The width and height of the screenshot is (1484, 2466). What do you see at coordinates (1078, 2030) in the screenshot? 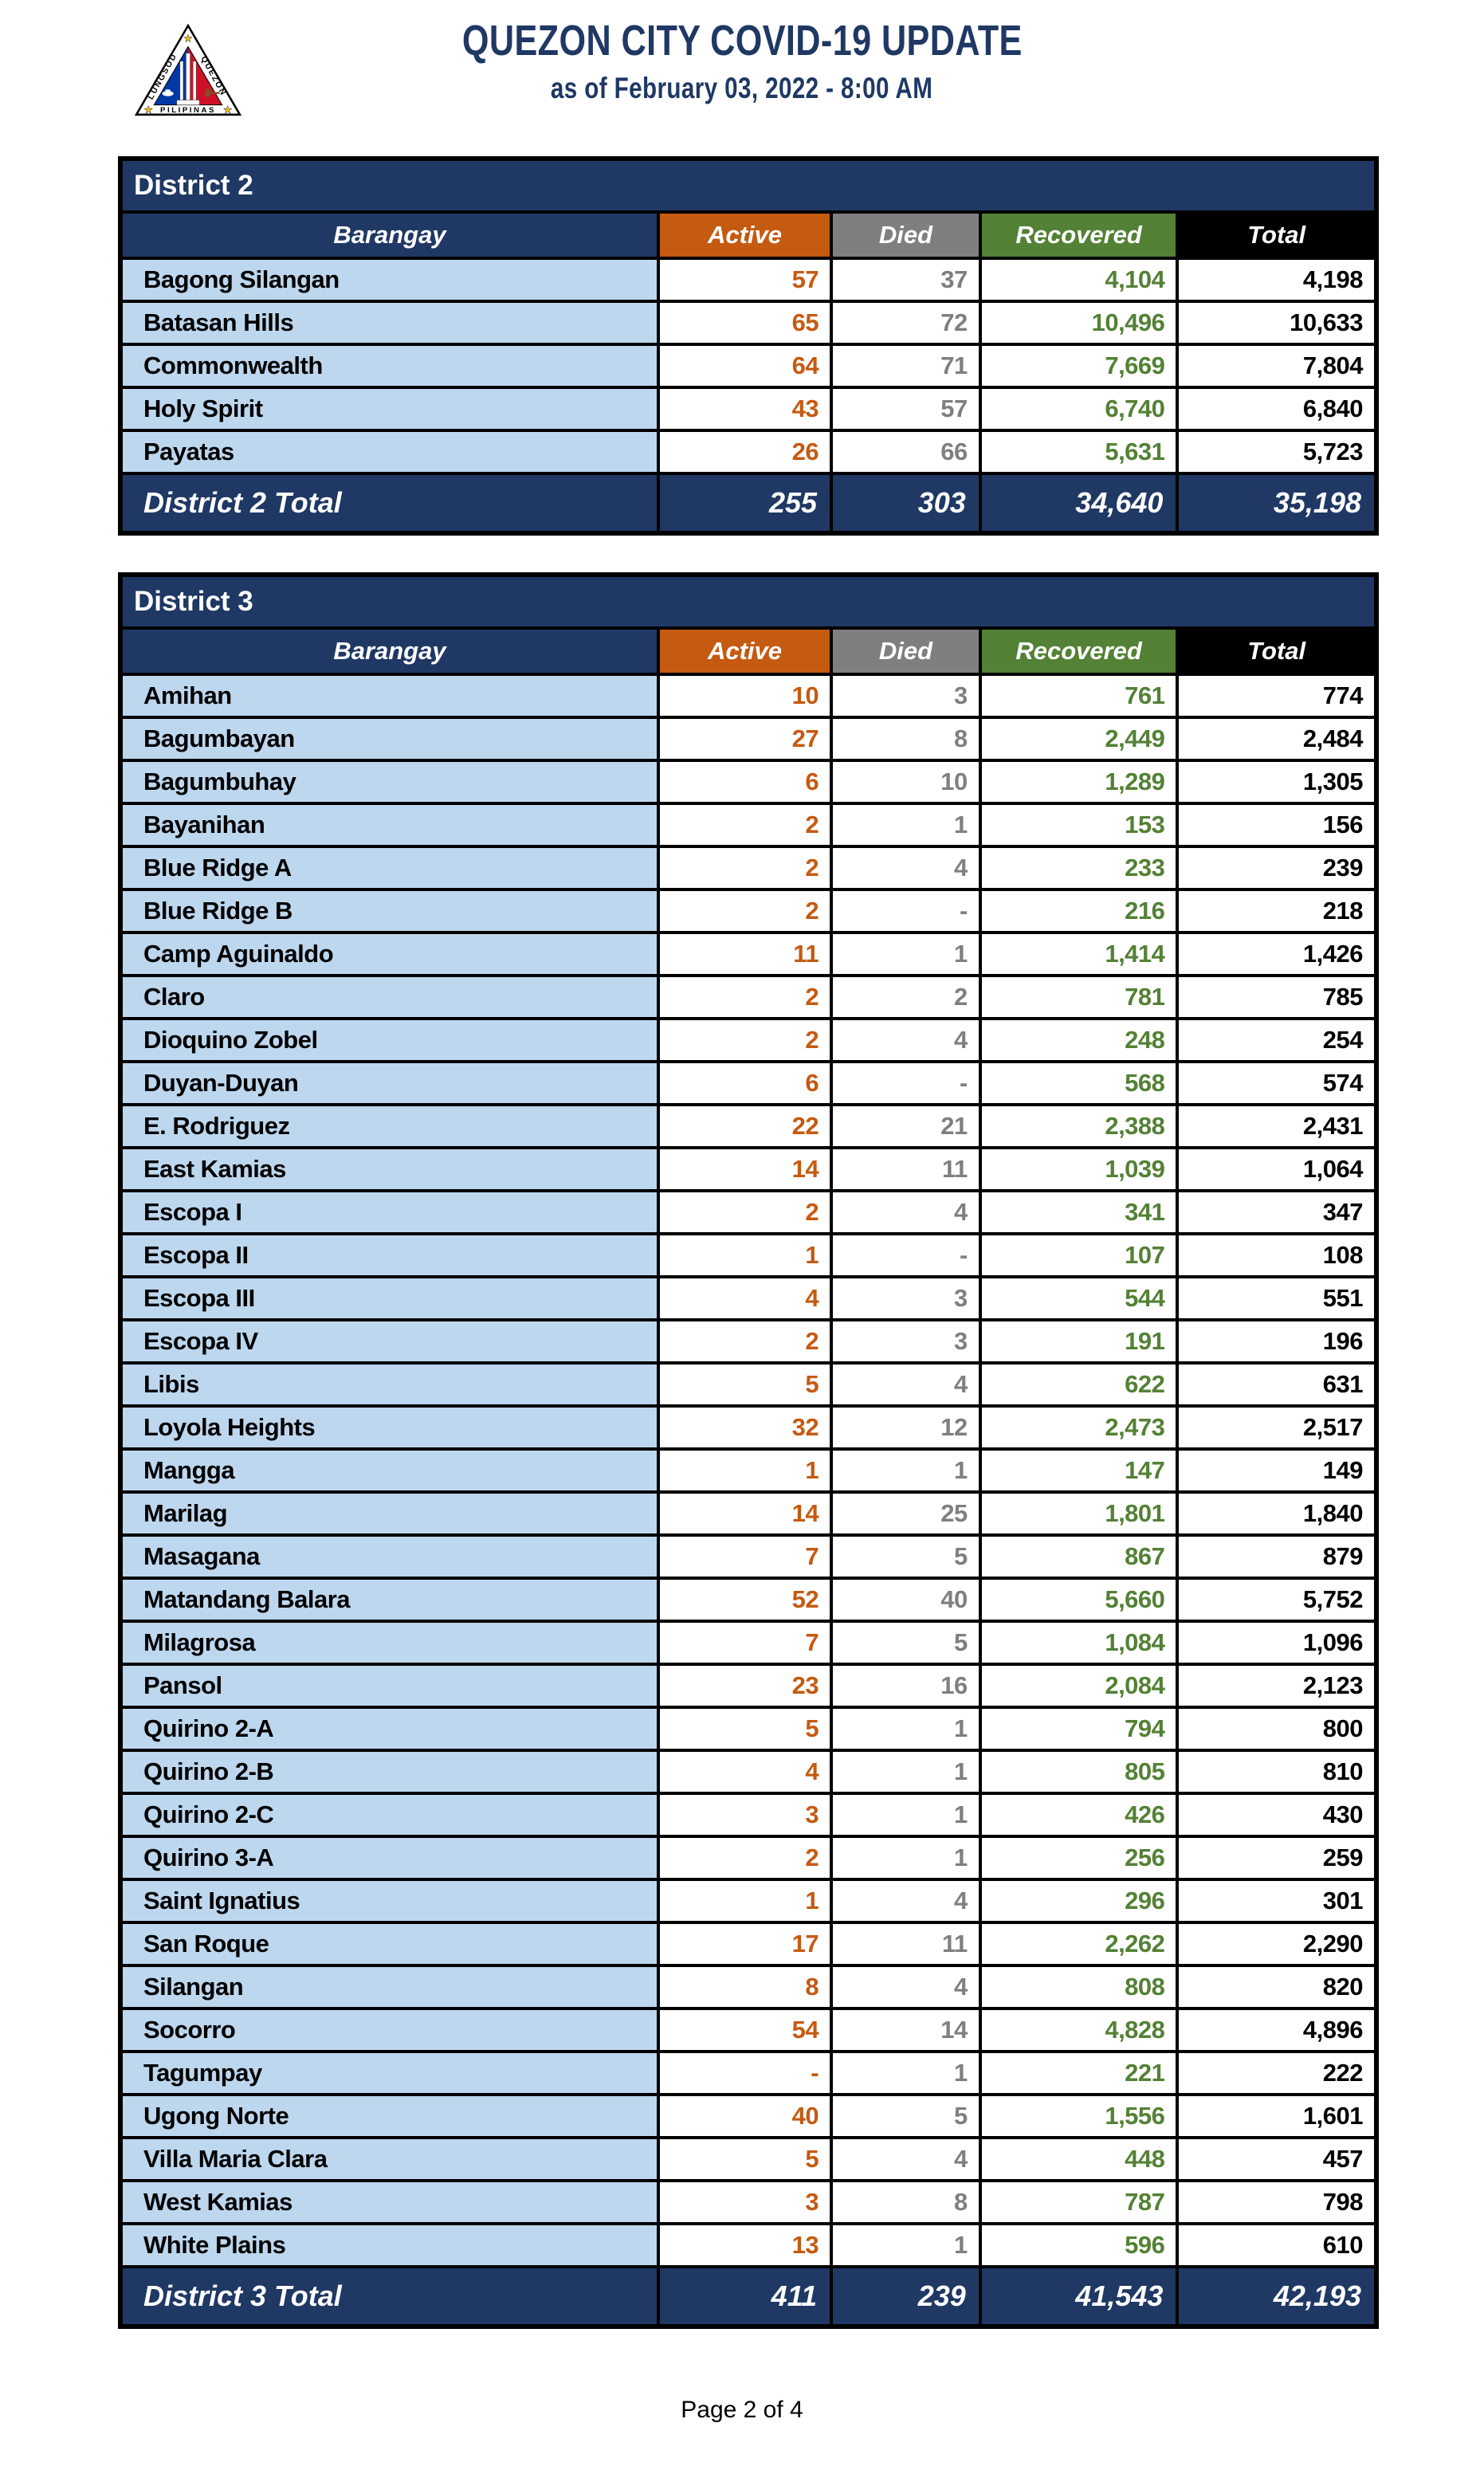
I see `recovered-value-cell: 4,828` at bounding box center [1078, 2030].